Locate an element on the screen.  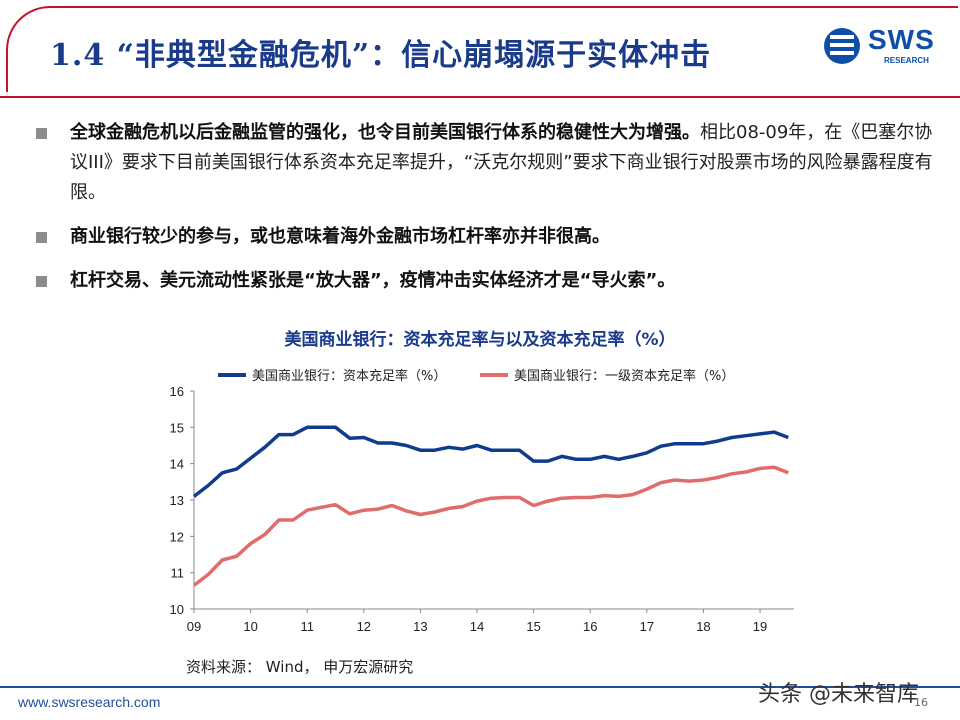
source-note: 资料来源： Wind， 申万宏源研究 is located at coordinates (300, 667).